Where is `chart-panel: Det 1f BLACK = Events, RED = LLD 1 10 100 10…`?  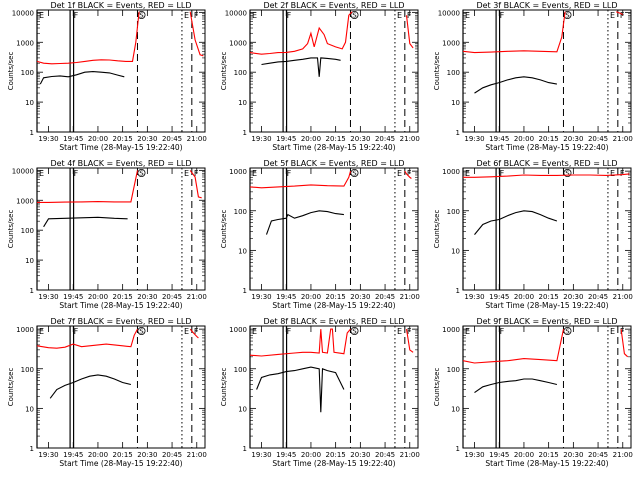
chart-panel: Det 1f BLACK = Events, RED = LLD 1 10 100 10… is located at coordinates (107, 76).